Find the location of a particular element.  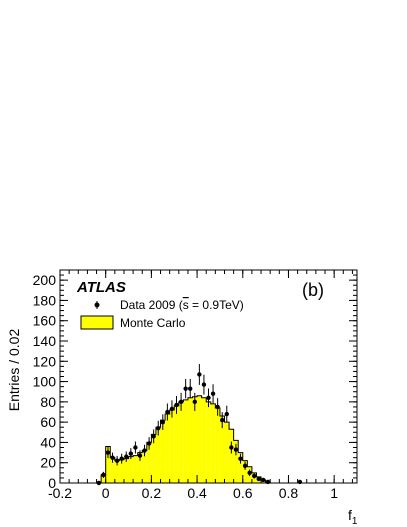

x-axis-label: f1 is located at coordinates (353, 517).